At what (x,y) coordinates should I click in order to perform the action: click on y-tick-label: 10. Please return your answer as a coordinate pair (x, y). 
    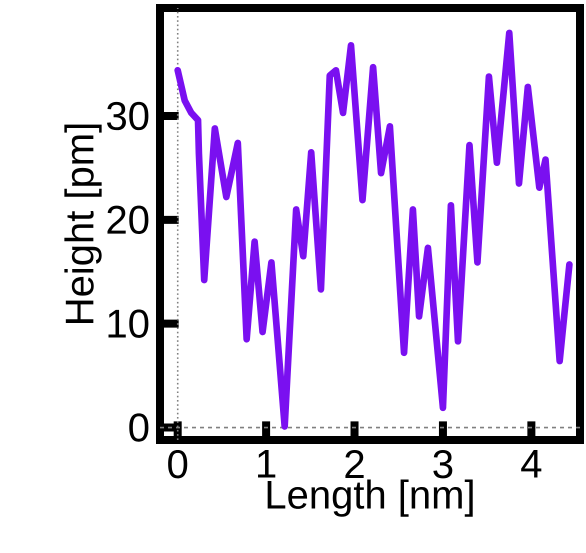
    Looking at the image, I should click on (128, 324).